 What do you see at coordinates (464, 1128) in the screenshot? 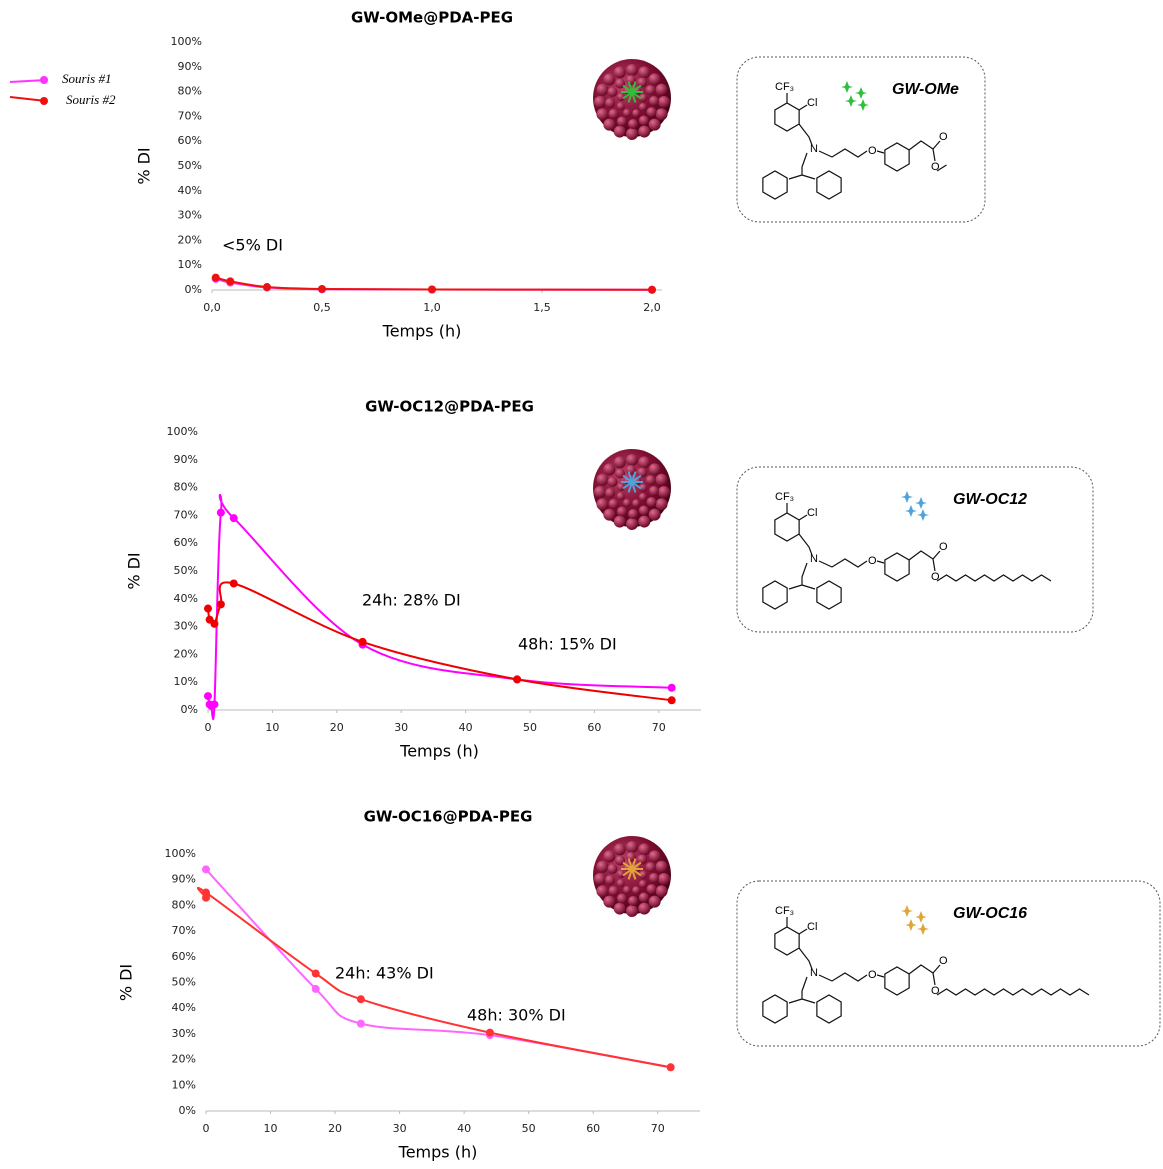
I see `x-tick-label: 40` at bounding box center [464, 1128].